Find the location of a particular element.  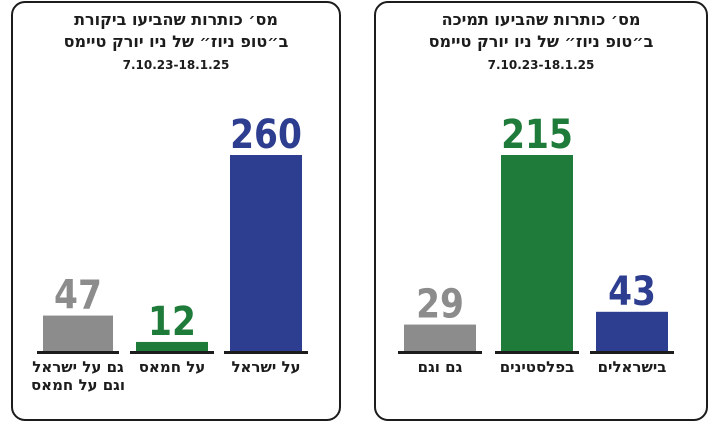

category-label: גם וגם is located at coordinates (440, 367).